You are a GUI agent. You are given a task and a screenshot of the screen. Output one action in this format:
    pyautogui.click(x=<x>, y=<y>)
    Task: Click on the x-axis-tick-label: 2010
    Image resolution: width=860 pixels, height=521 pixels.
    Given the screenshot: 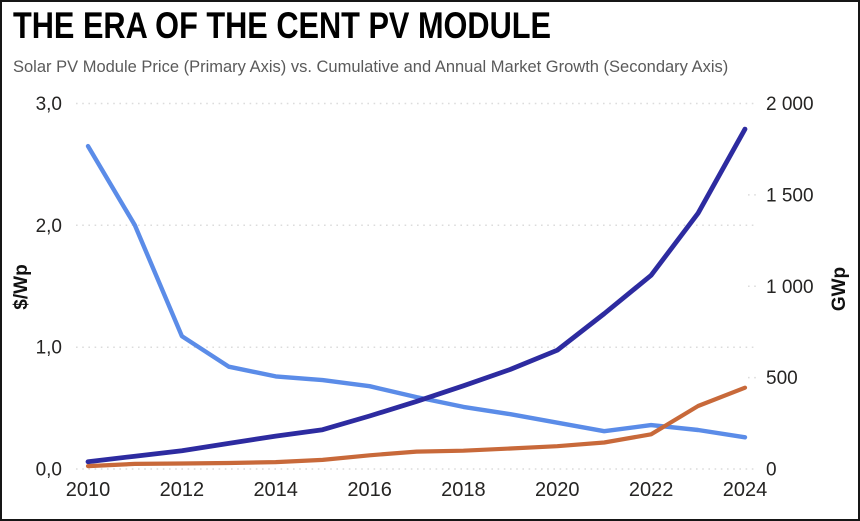 What is the action you would take?
    pyautogui.click(x=88, y=490)
    